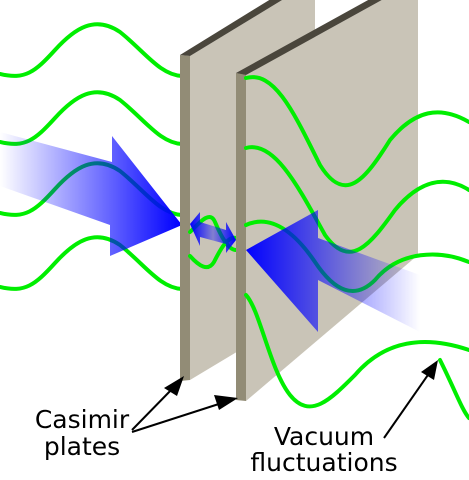 This screenshot has width=469, height=480. What do you see at coordinates (323, 462) in the screenshot?
I see `vacuum-fluctuations-label-line2: fluctuations` at bounding box center [323, 462].